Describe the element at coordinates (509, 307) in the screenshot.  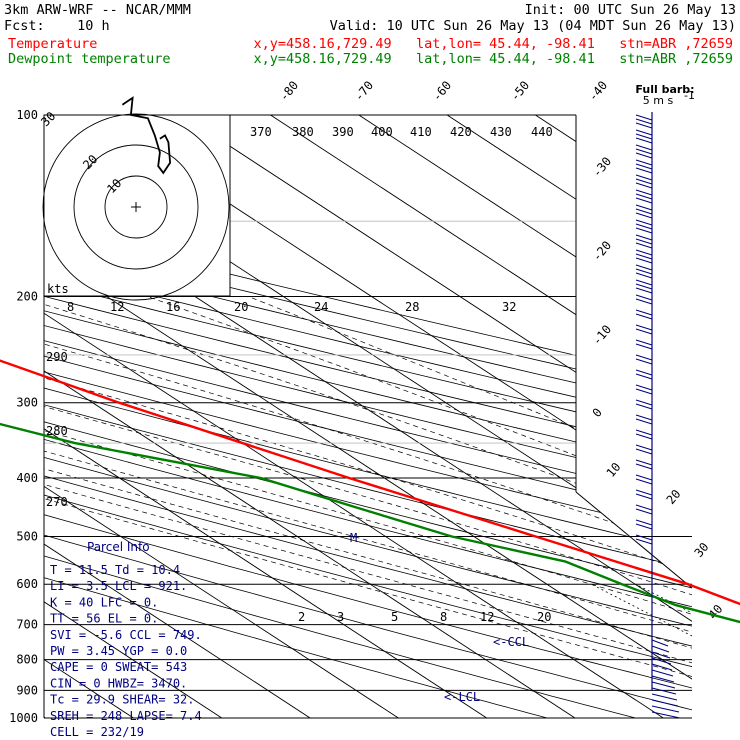
I see `wind-speed-label: 32` at that location.